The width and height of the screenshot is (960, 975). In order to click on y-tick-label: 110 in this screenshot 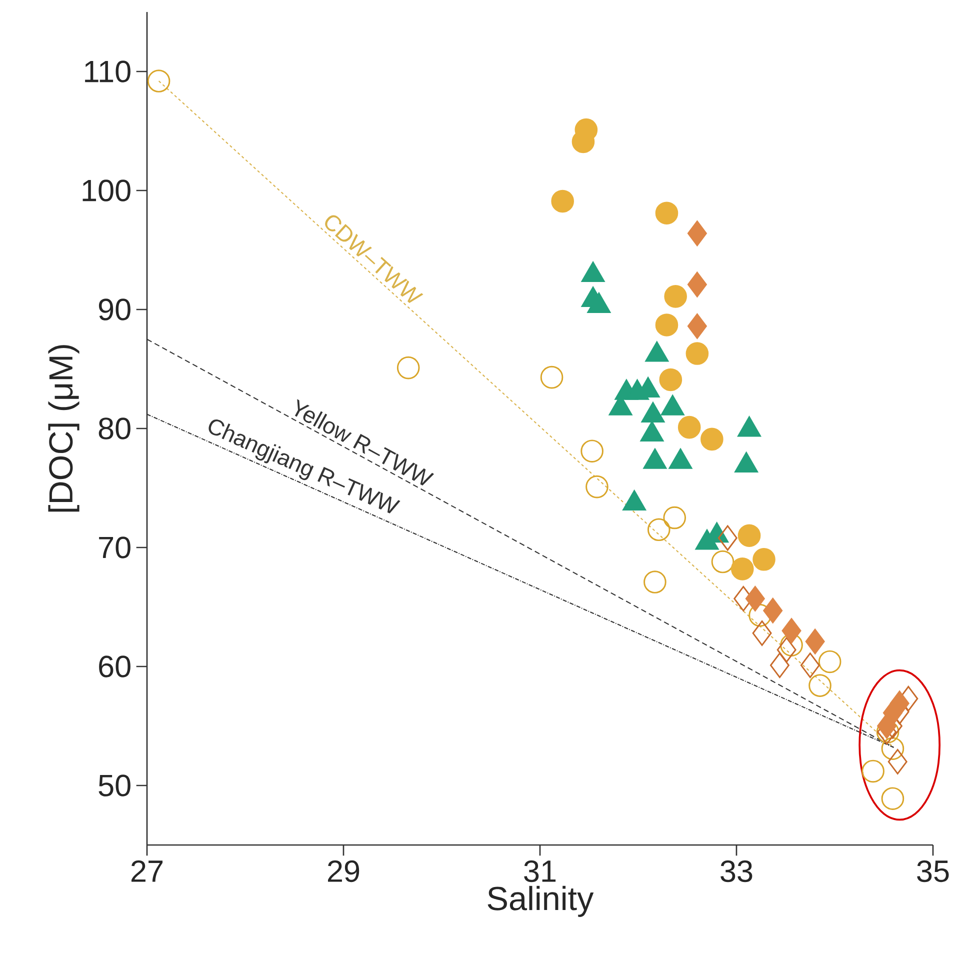, I will do `click(107, 71)`.